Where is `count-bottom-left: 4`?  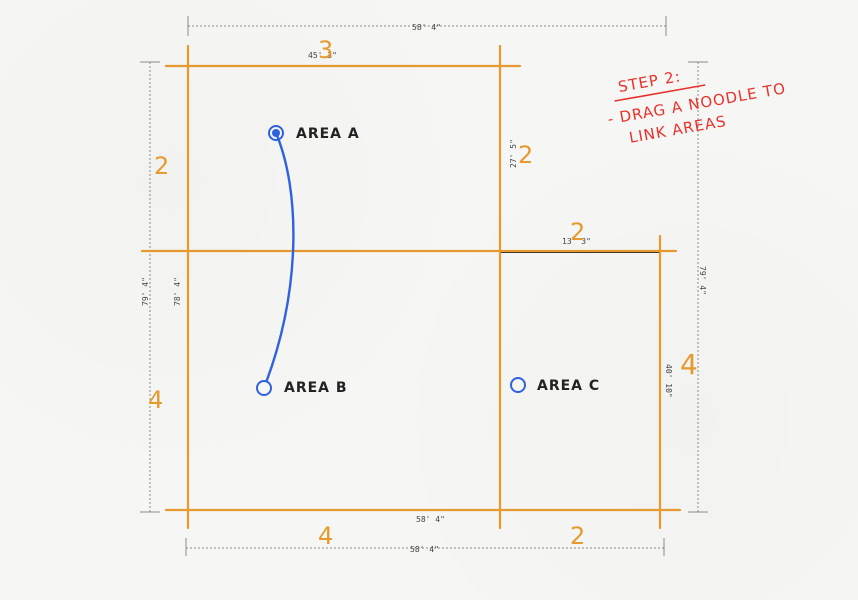
count-bottom-left: 4 is located at coordinates (325, 536).